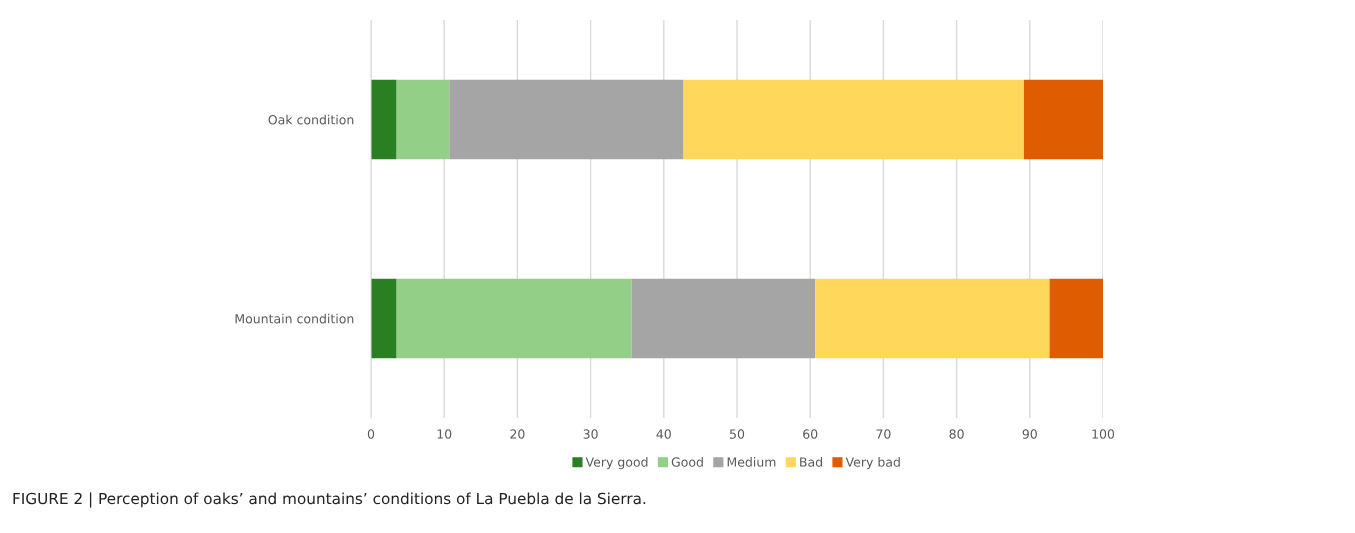 This screenshot has height=533, width=1355. Describe the element at coordinates (1103, 434) in the screenshot. I see `x-tick-label: 100` at that location.